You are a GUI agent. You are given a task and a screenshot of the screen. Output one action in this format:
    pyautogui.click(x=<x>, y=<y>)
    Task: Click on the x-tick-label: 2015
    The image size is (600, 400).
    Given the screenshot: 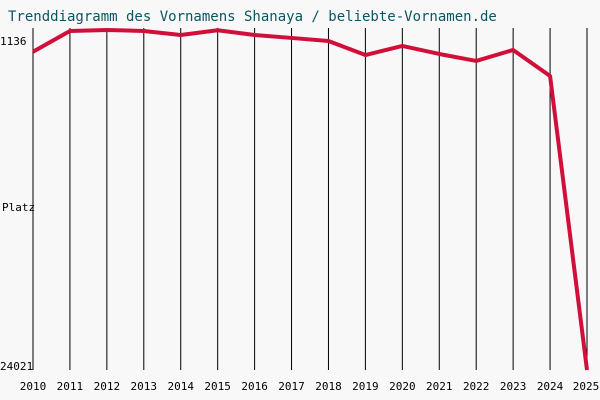 What is the action you would take?
    pyautogui.click(x=217, y=386)
    